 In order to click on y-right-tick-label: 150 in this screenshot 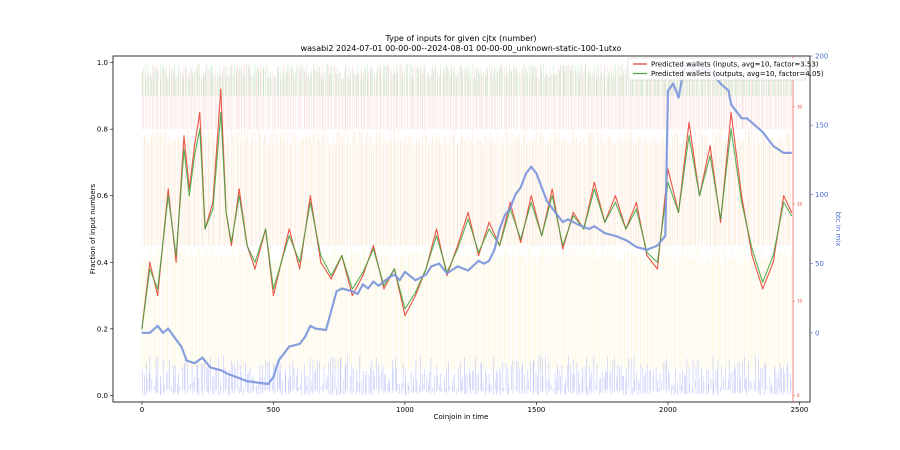, I will do `click(821, 126)`.